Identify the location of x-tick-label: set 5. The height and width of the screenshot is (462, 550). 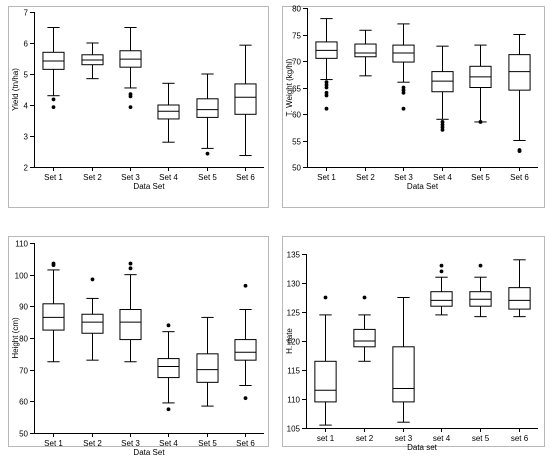
(481, 438).